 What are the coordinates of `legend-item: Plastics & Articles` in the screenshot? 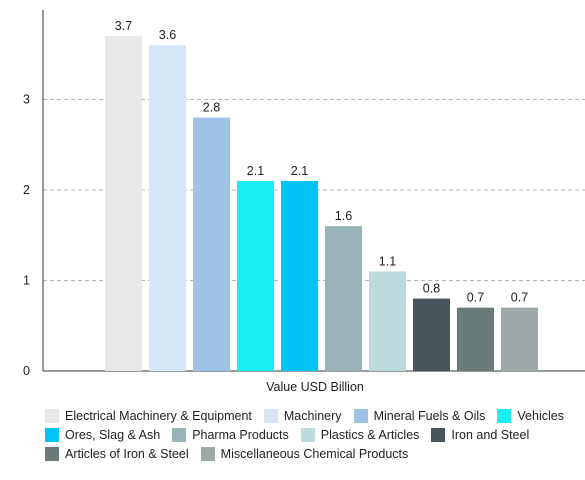 It's located at (360, 435).